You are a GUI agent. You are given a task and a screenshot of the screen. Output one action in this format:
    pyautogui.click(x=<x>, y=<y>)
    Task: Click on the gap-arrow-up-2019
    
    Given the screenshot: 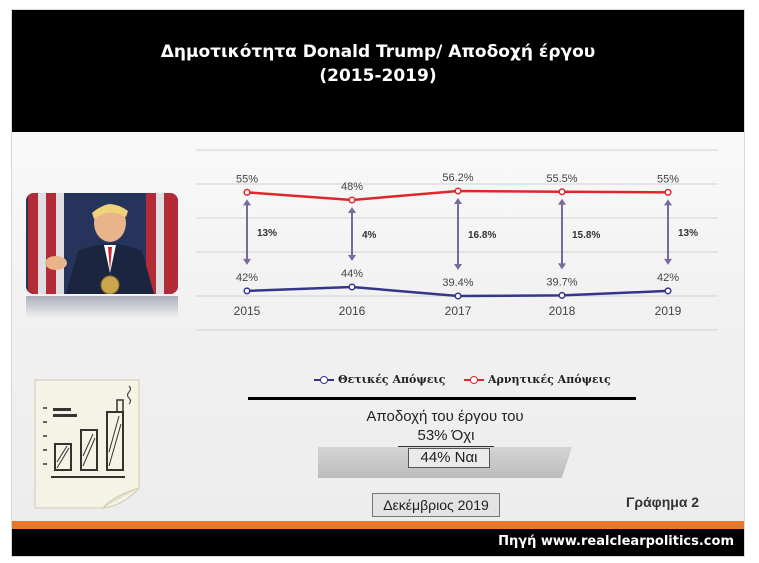 What is the action you would take?
    pyautogui.click(x=668, y=202)
    